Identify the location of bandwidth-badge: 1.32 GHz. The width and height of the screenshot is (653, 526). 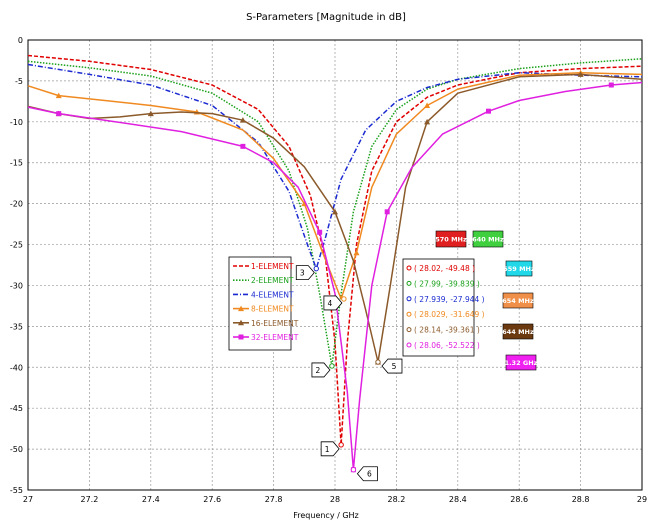
(521, 362).